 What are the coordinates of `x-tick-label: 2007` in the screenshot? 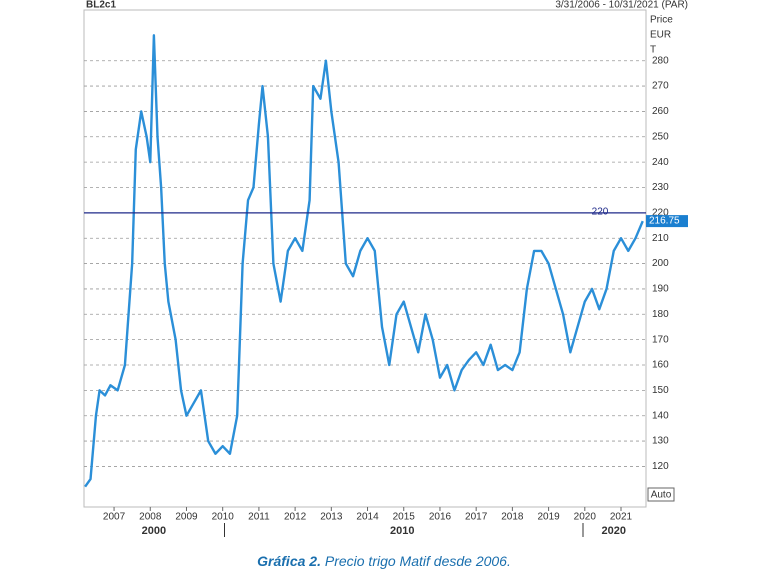 It's located at (114, 517).